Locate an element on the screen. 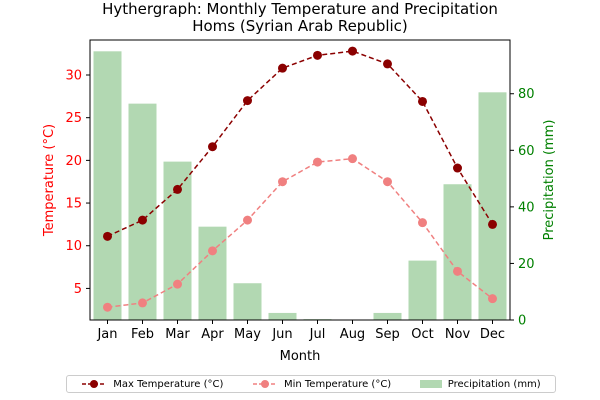  max-temp-point-nov is located at coordinates (457, 168).